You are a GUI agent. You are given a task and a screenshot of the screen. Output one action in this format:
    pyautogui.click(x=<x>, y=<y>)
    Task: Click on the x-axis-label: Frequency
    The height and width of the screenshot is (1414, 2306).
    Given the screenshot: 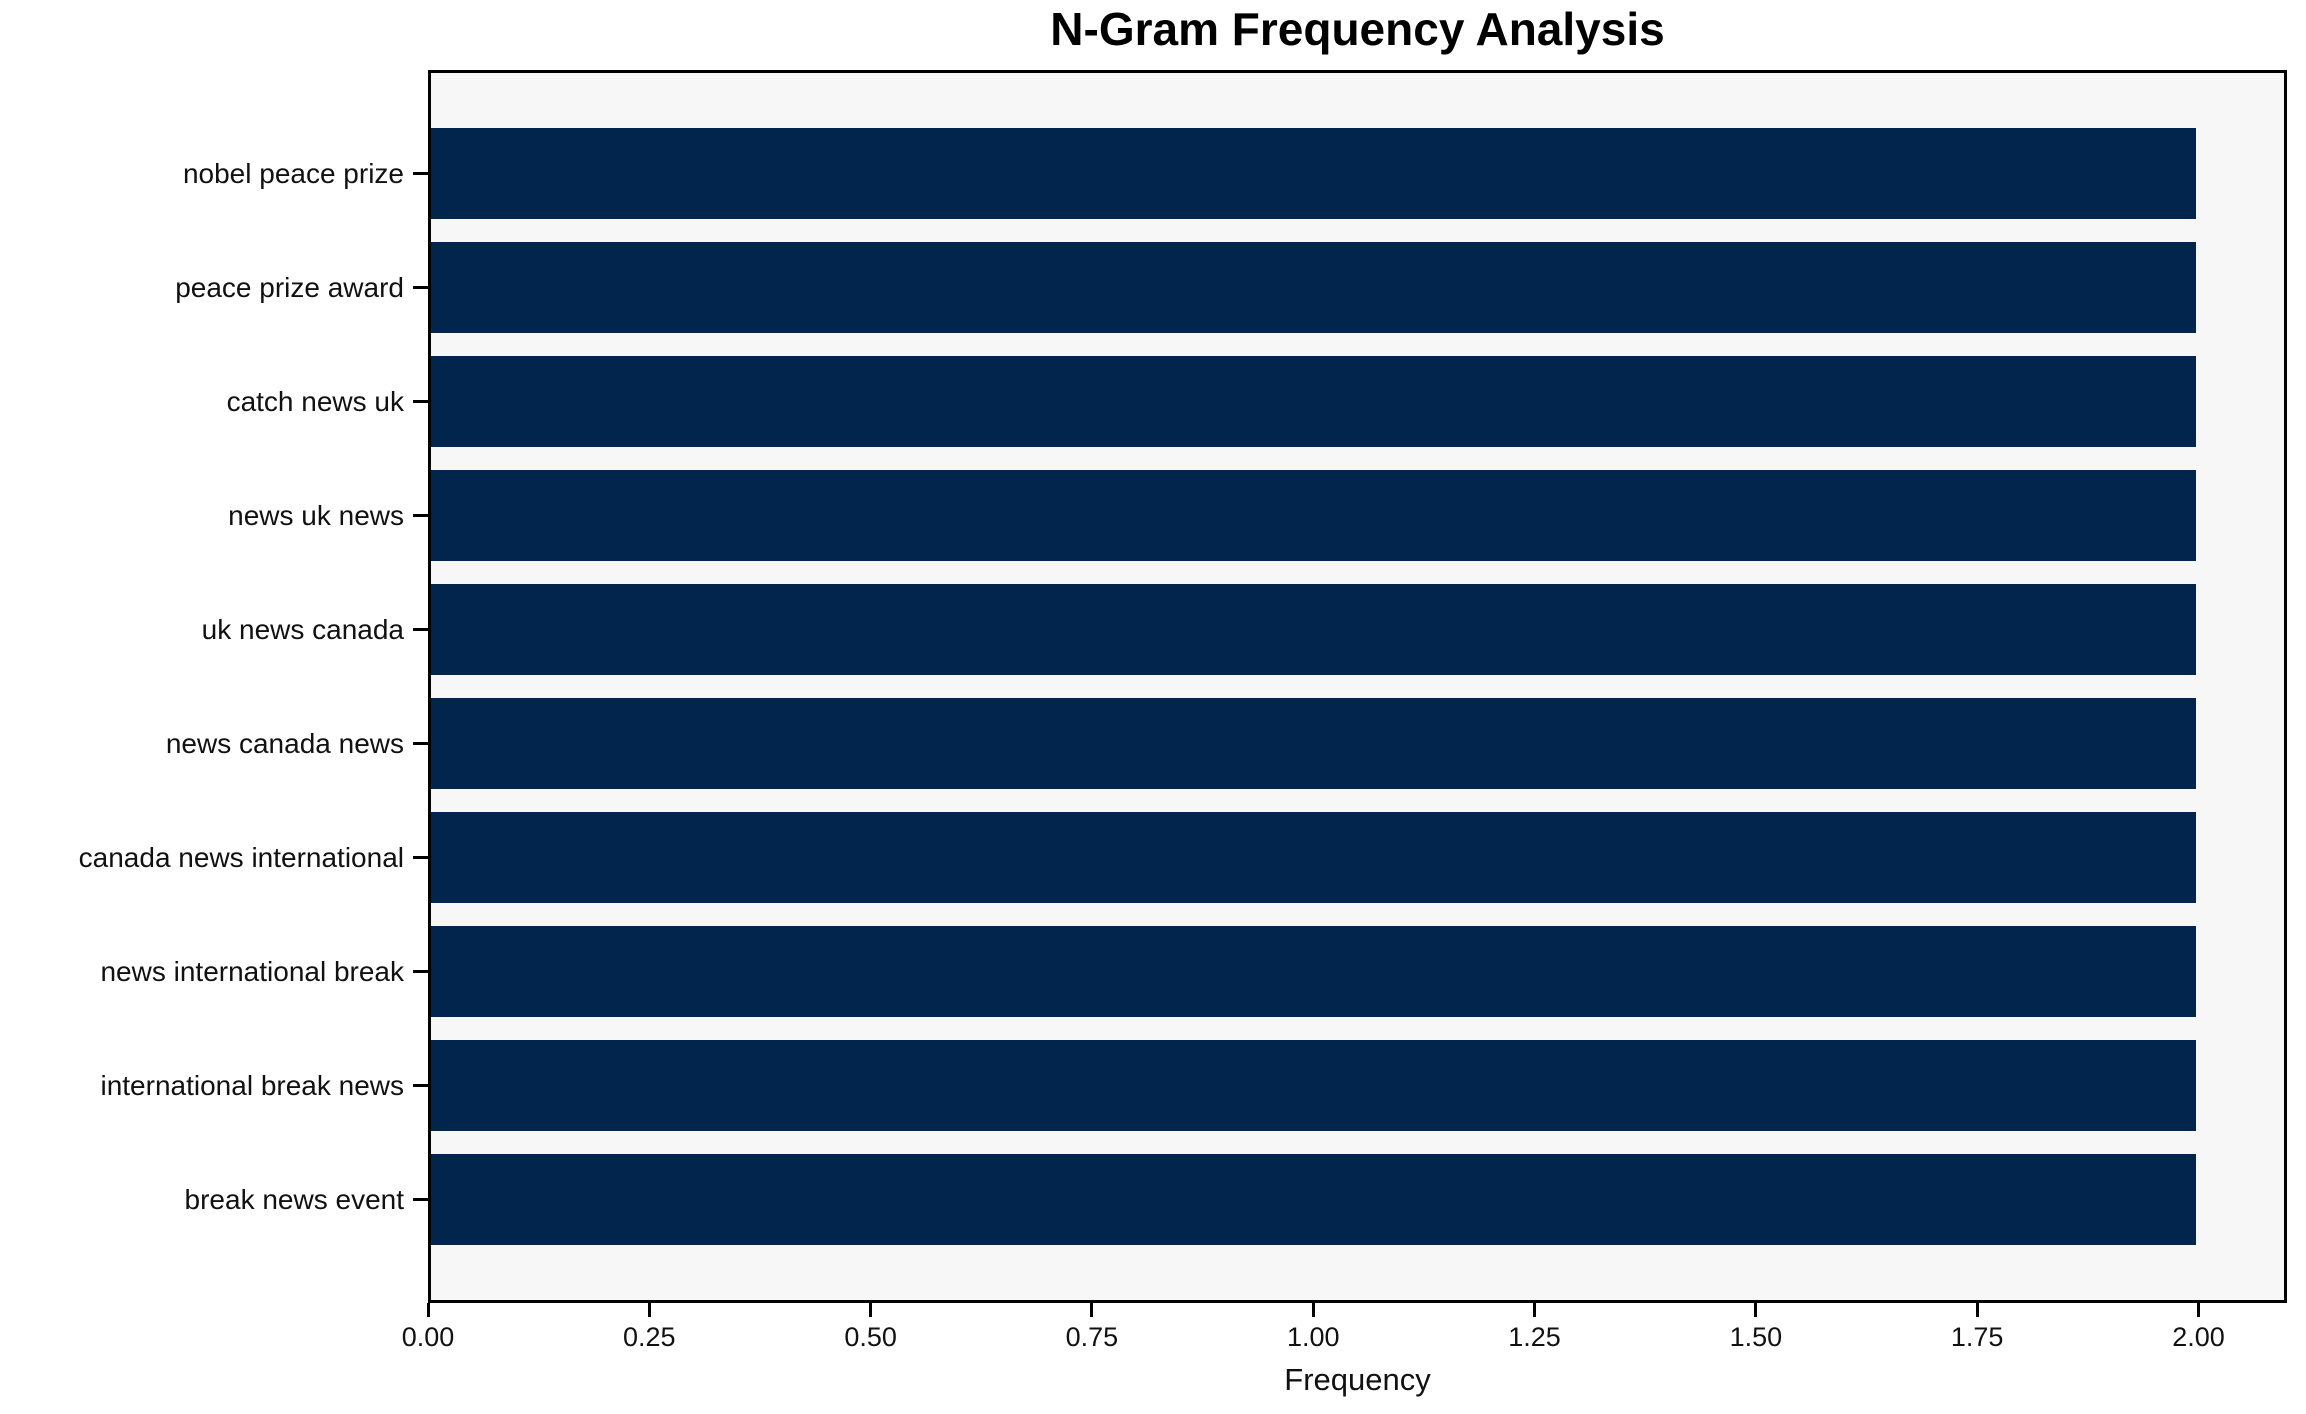 What is the action you would take?
    pyautogui.click(x=1357, y=1379)
    